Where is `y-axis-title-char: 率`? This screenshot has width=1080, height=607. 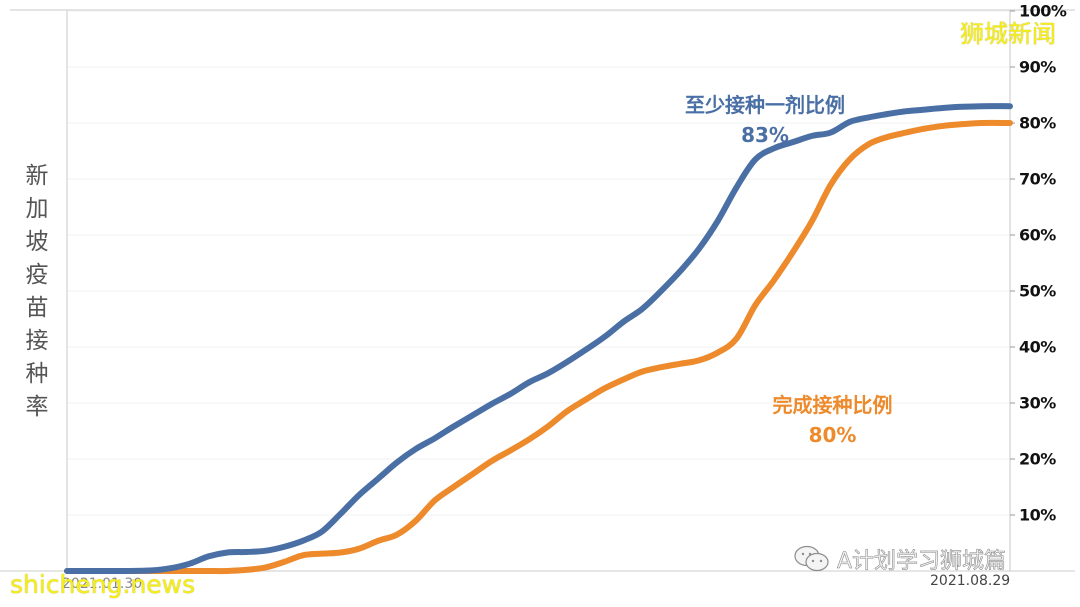
y-axis-title-char: 率 is located at coordinates (37, 407).